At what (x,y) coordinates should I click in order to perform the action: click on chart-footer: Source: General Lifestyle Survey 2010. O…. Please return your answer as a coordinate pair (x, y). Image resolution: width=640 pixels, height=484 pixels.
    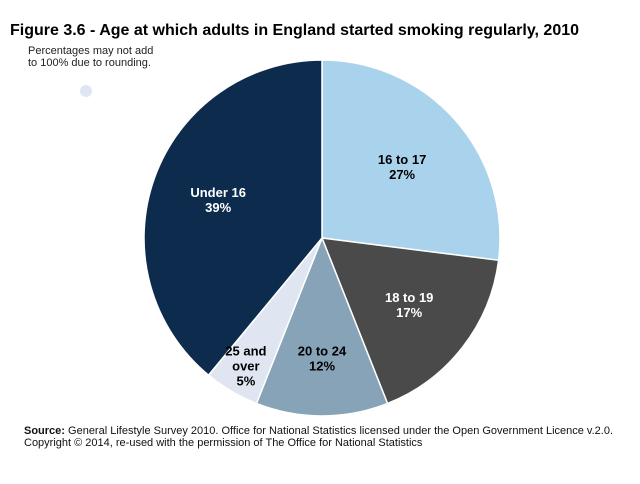
    Looking at the image, I should click on (328, 437).